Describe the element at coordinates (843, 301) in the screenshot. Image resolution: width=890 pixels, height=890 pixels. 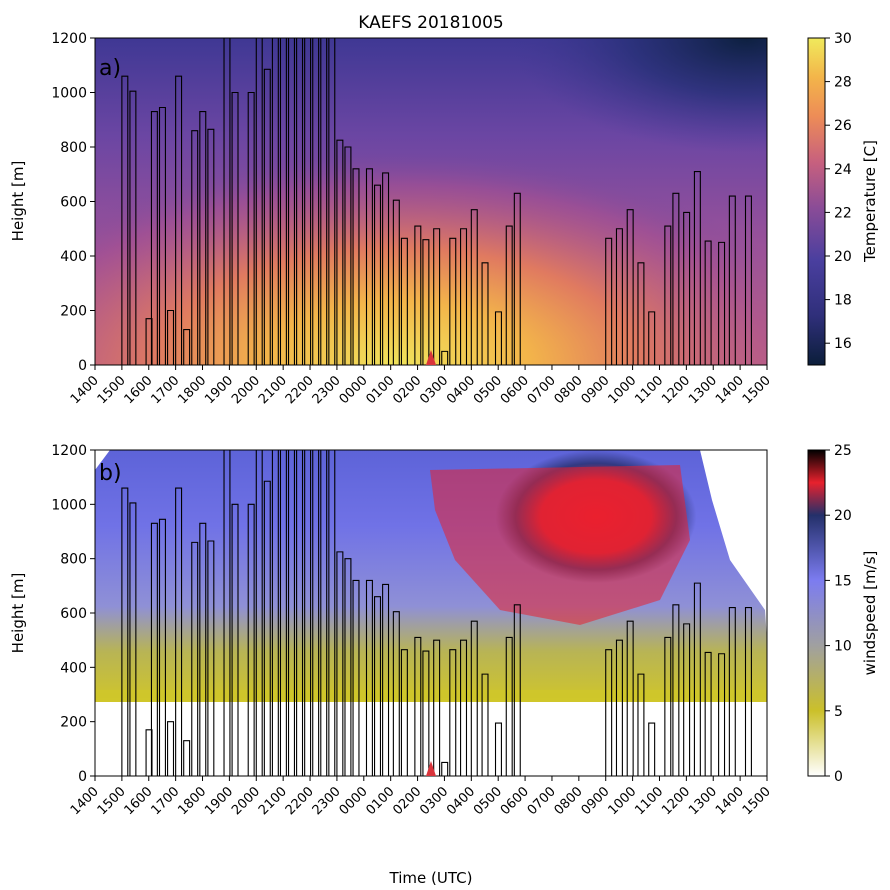
I see `colorbar-tick-label: 18` at that location.